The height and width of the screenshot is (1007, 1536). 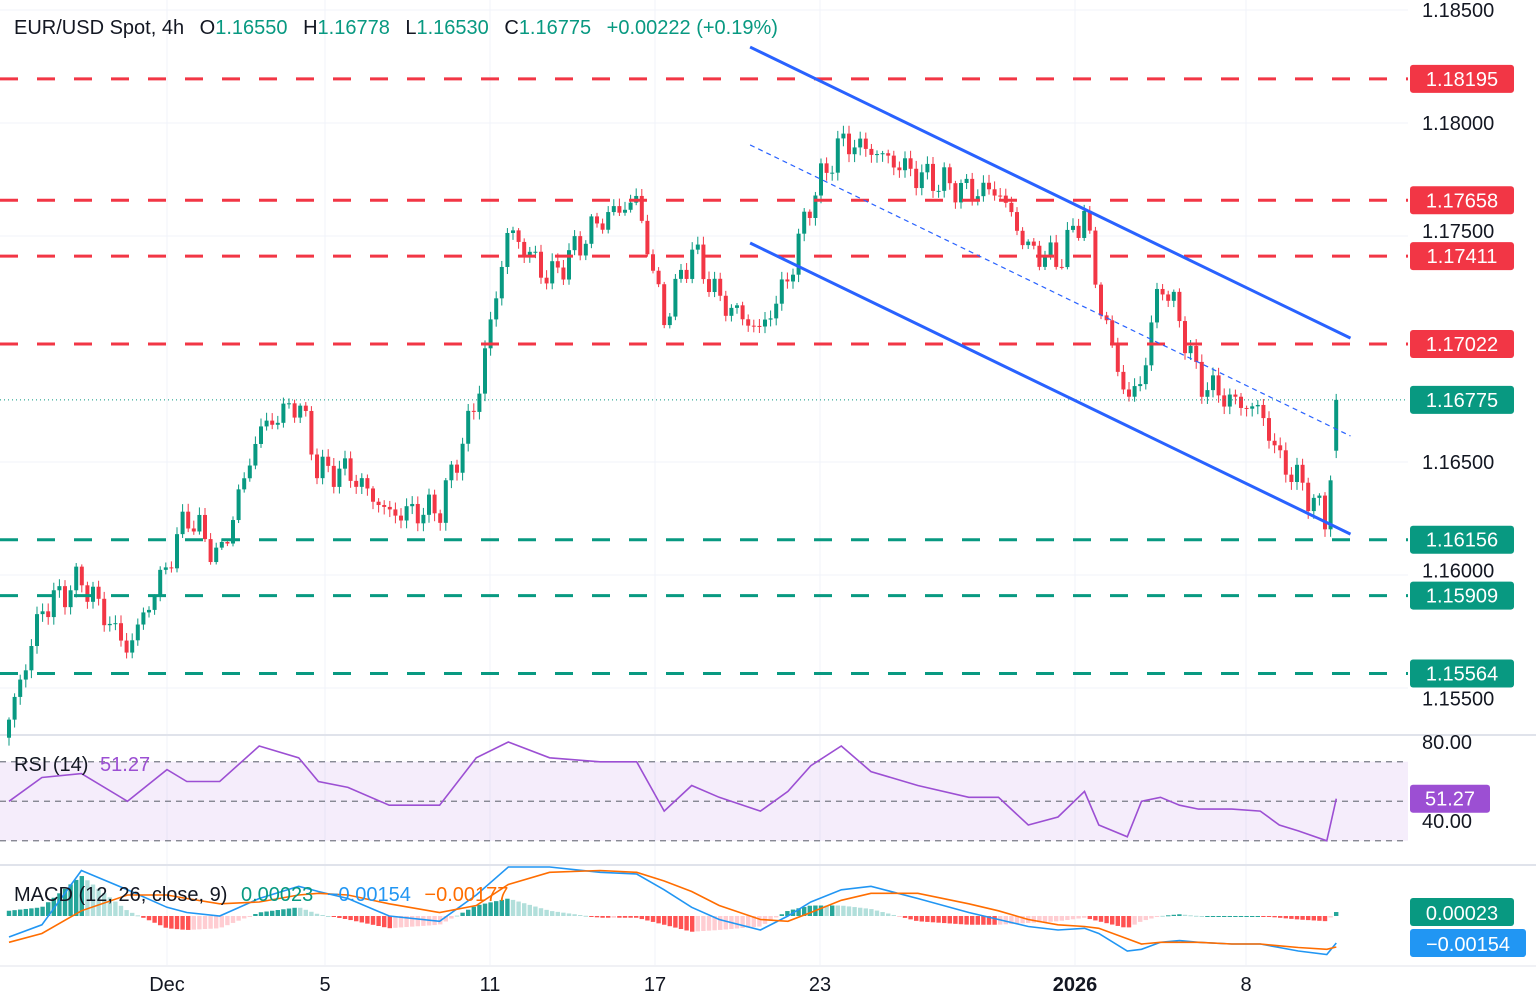 What do you see at coordinates (1075, 985) in the screenshot?
I see `time-tick-label: 2026` at bounding box center [1075, 985].